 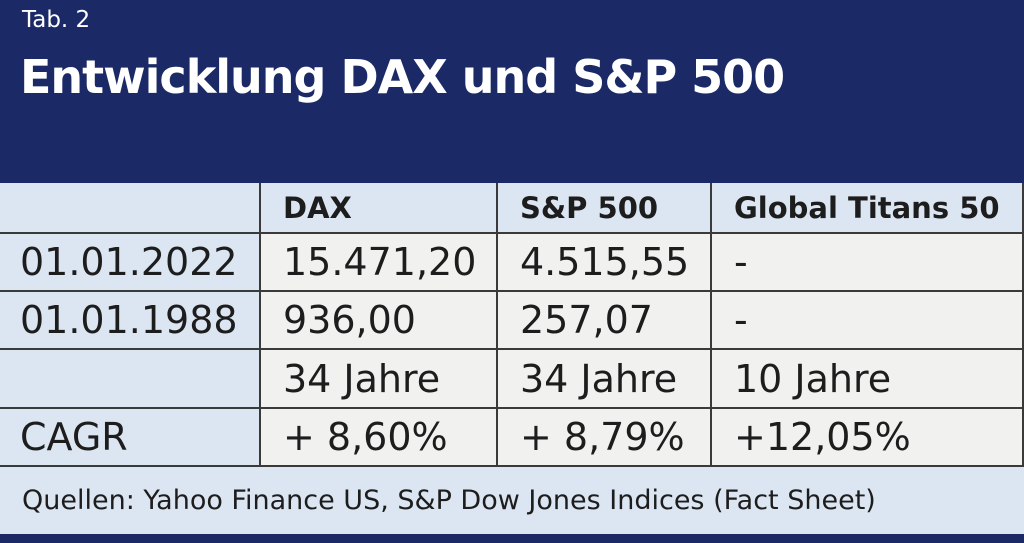 What do you see at coordinates (379, 436) in the screenshot?
I see `cell-cagr-dax: + 8,60%` at bounding box center [379, 436].